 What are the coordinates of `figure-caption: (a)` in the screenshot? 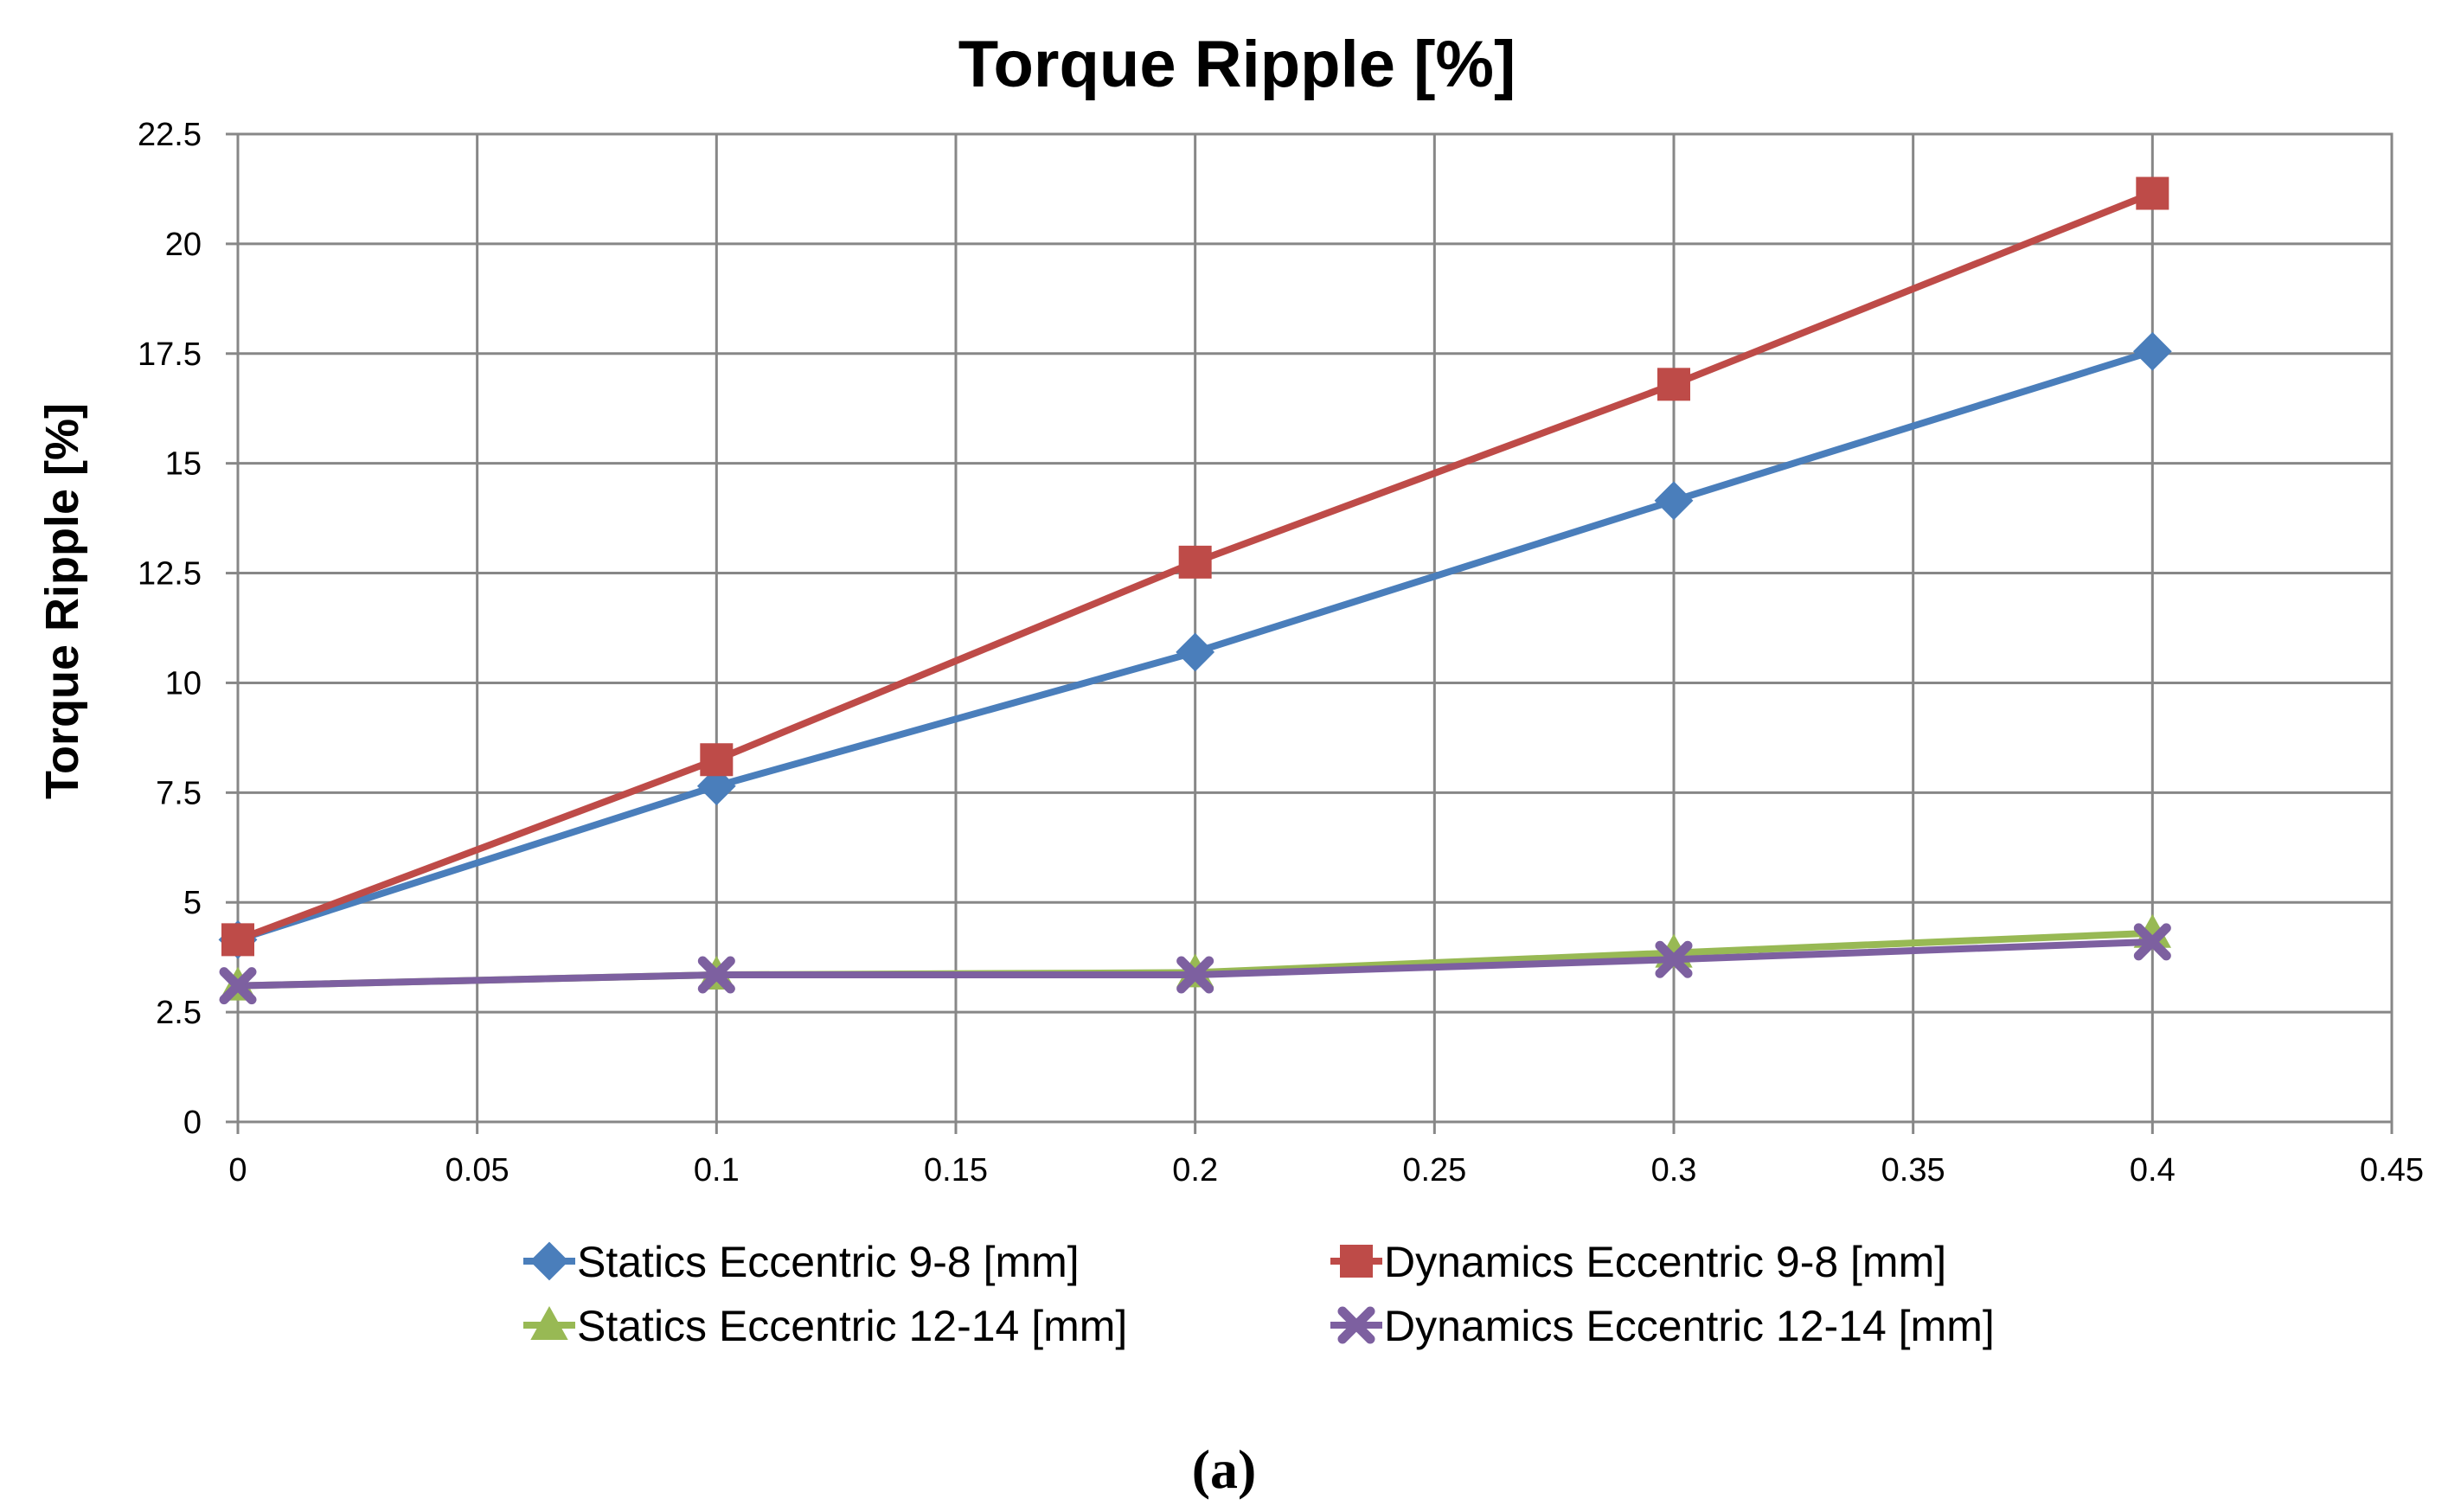 It's located at (1224, 1469).